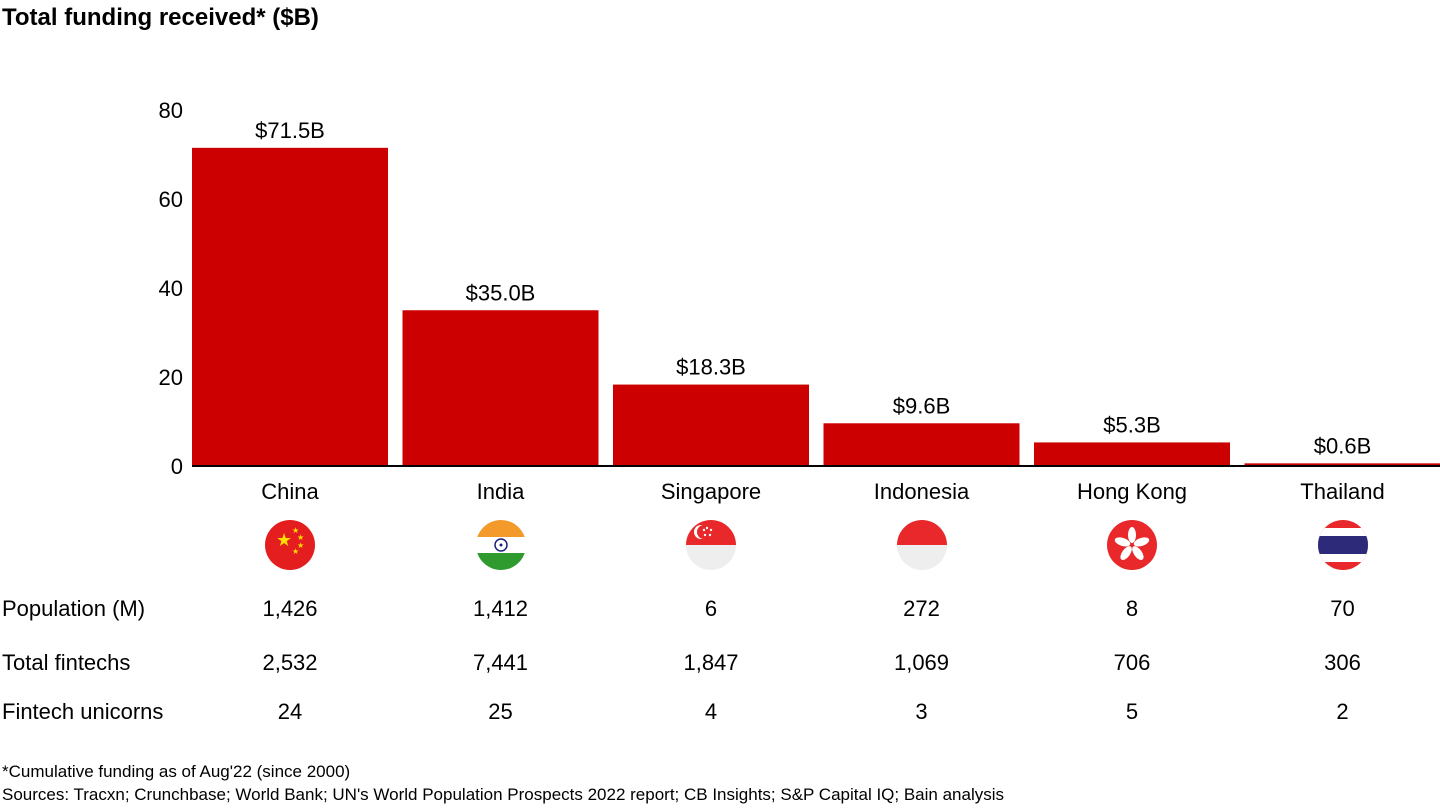 The height and width of the screenshot is (810, 1440). Describe the element at coordinates (83, 711) in the screenshot. I see `table-row-label: Fintech unicorns` at that location.